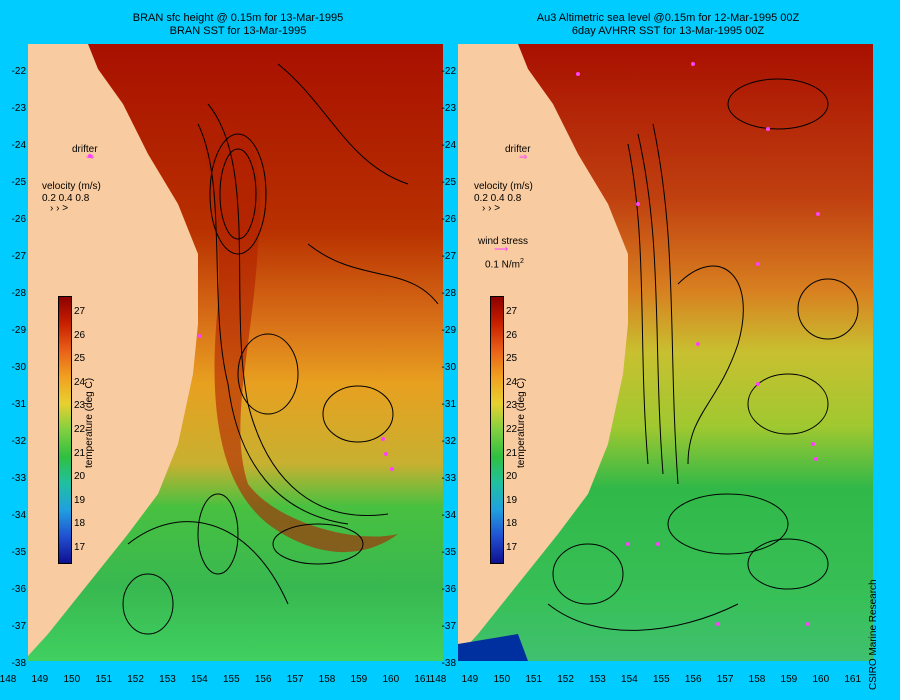 This screenshot has width=900, height=700. What do you see at coordinates (873, 634) in the screenshot?
I see `credit-text: CSIRO Marine Research` at bounding box center [873, 634].